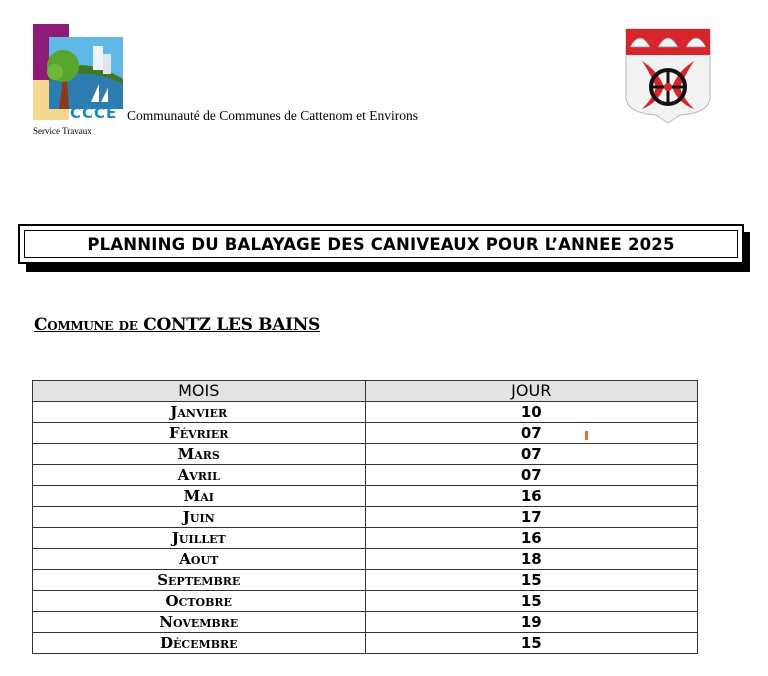  What do you see at coordinates (199, 643) in the screenshot?
I see `month-cell: Décembre` at bounding box center [199, 643].